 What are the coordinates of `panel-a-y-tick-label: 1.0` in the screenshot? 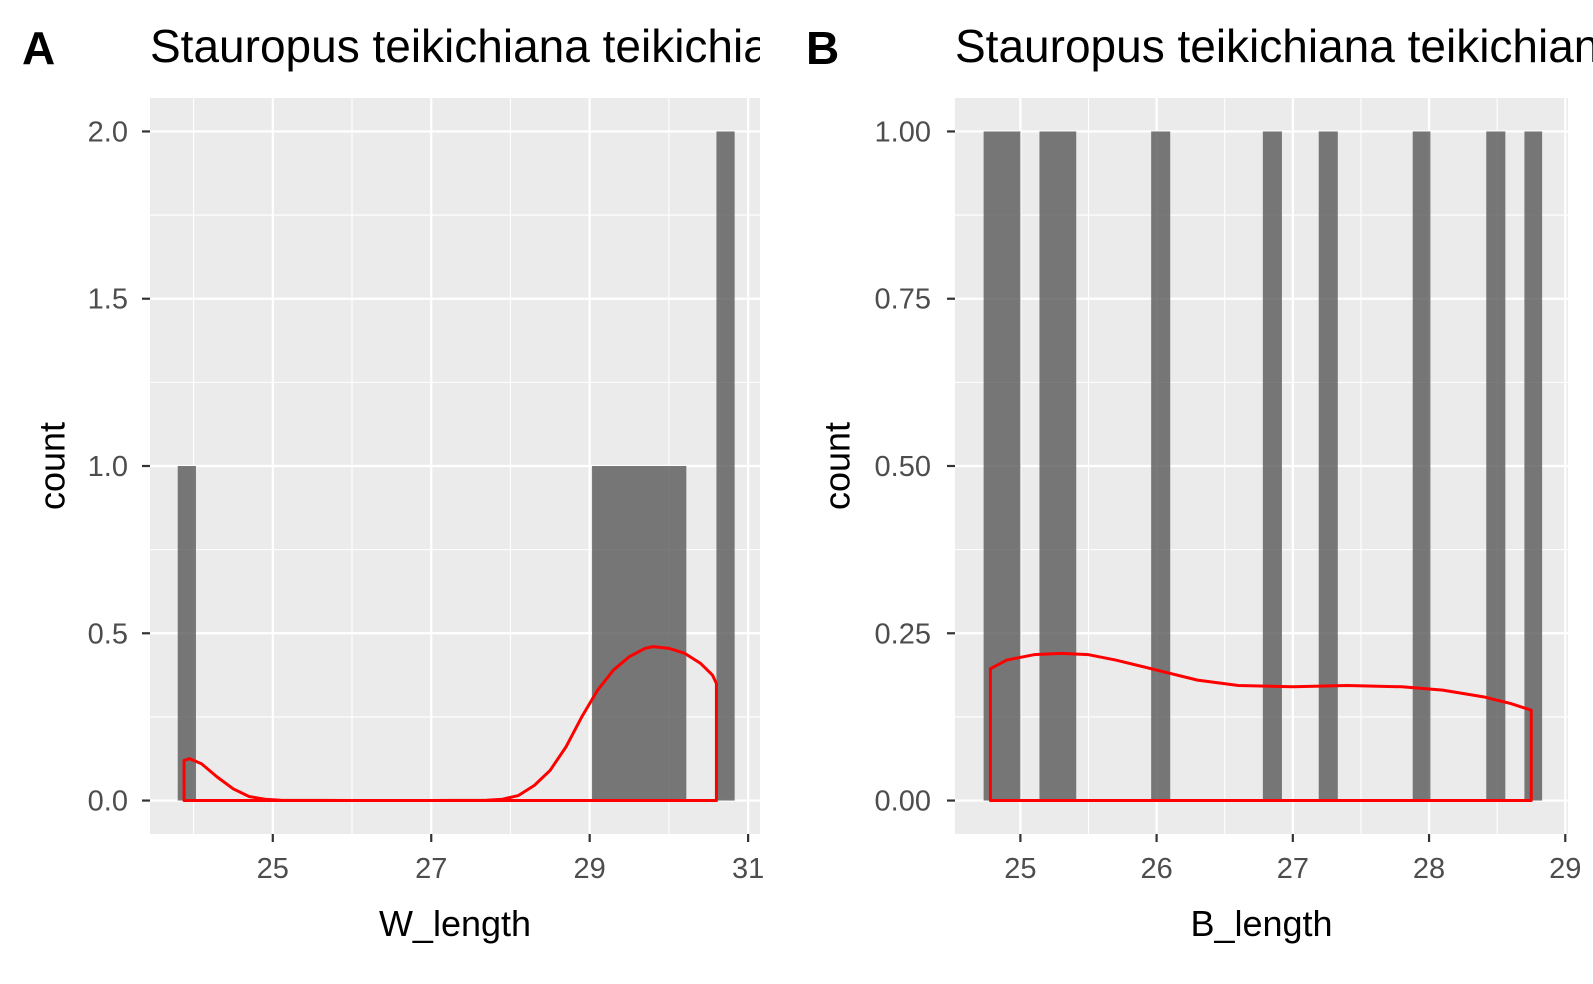 It's located at (108, 467).